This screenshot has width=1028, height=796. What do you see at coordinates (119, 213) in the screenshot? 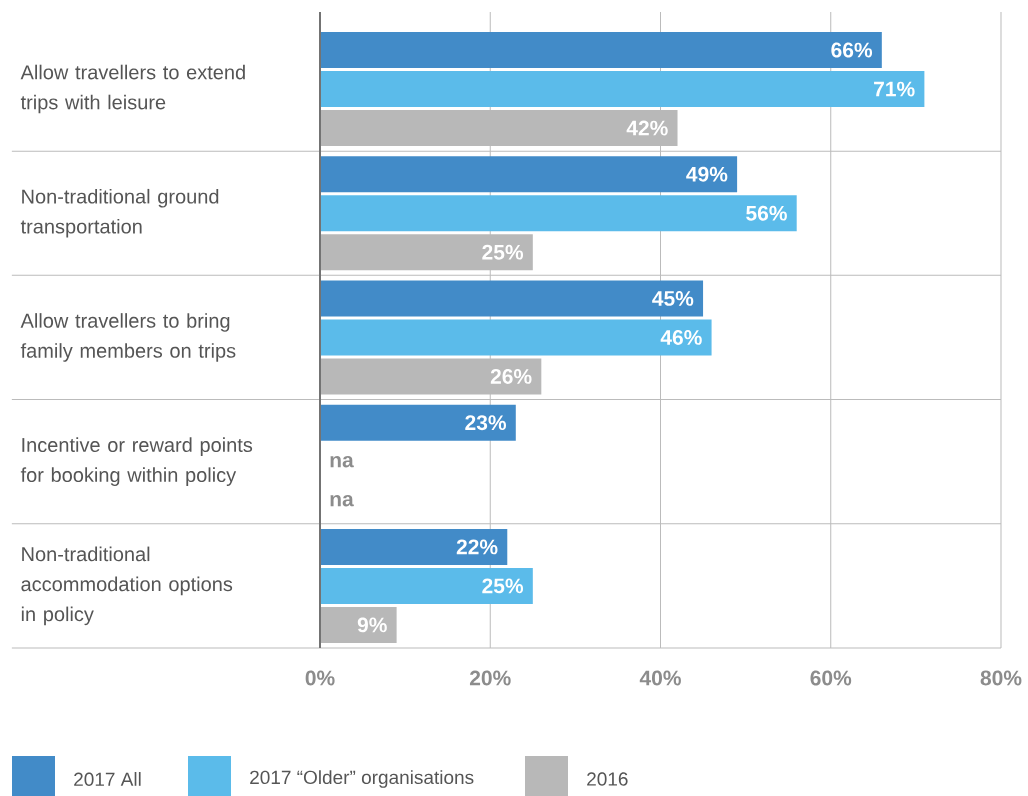
I see `y-tick-label: Non-traditional ground transportation` at bounding box center [119, 213].